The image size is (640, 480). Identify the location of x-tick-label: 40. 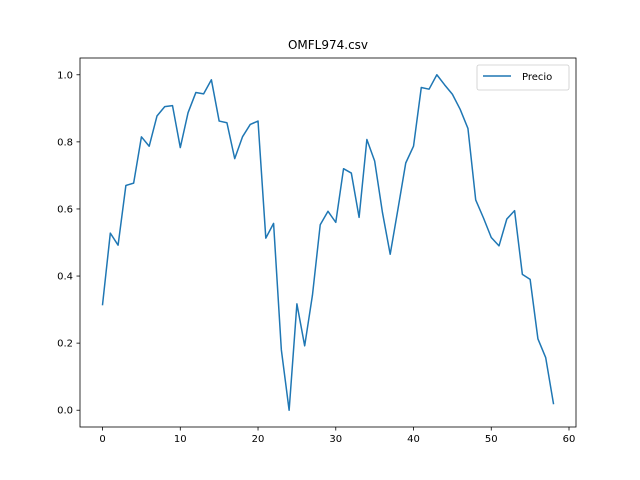
(413, 439).